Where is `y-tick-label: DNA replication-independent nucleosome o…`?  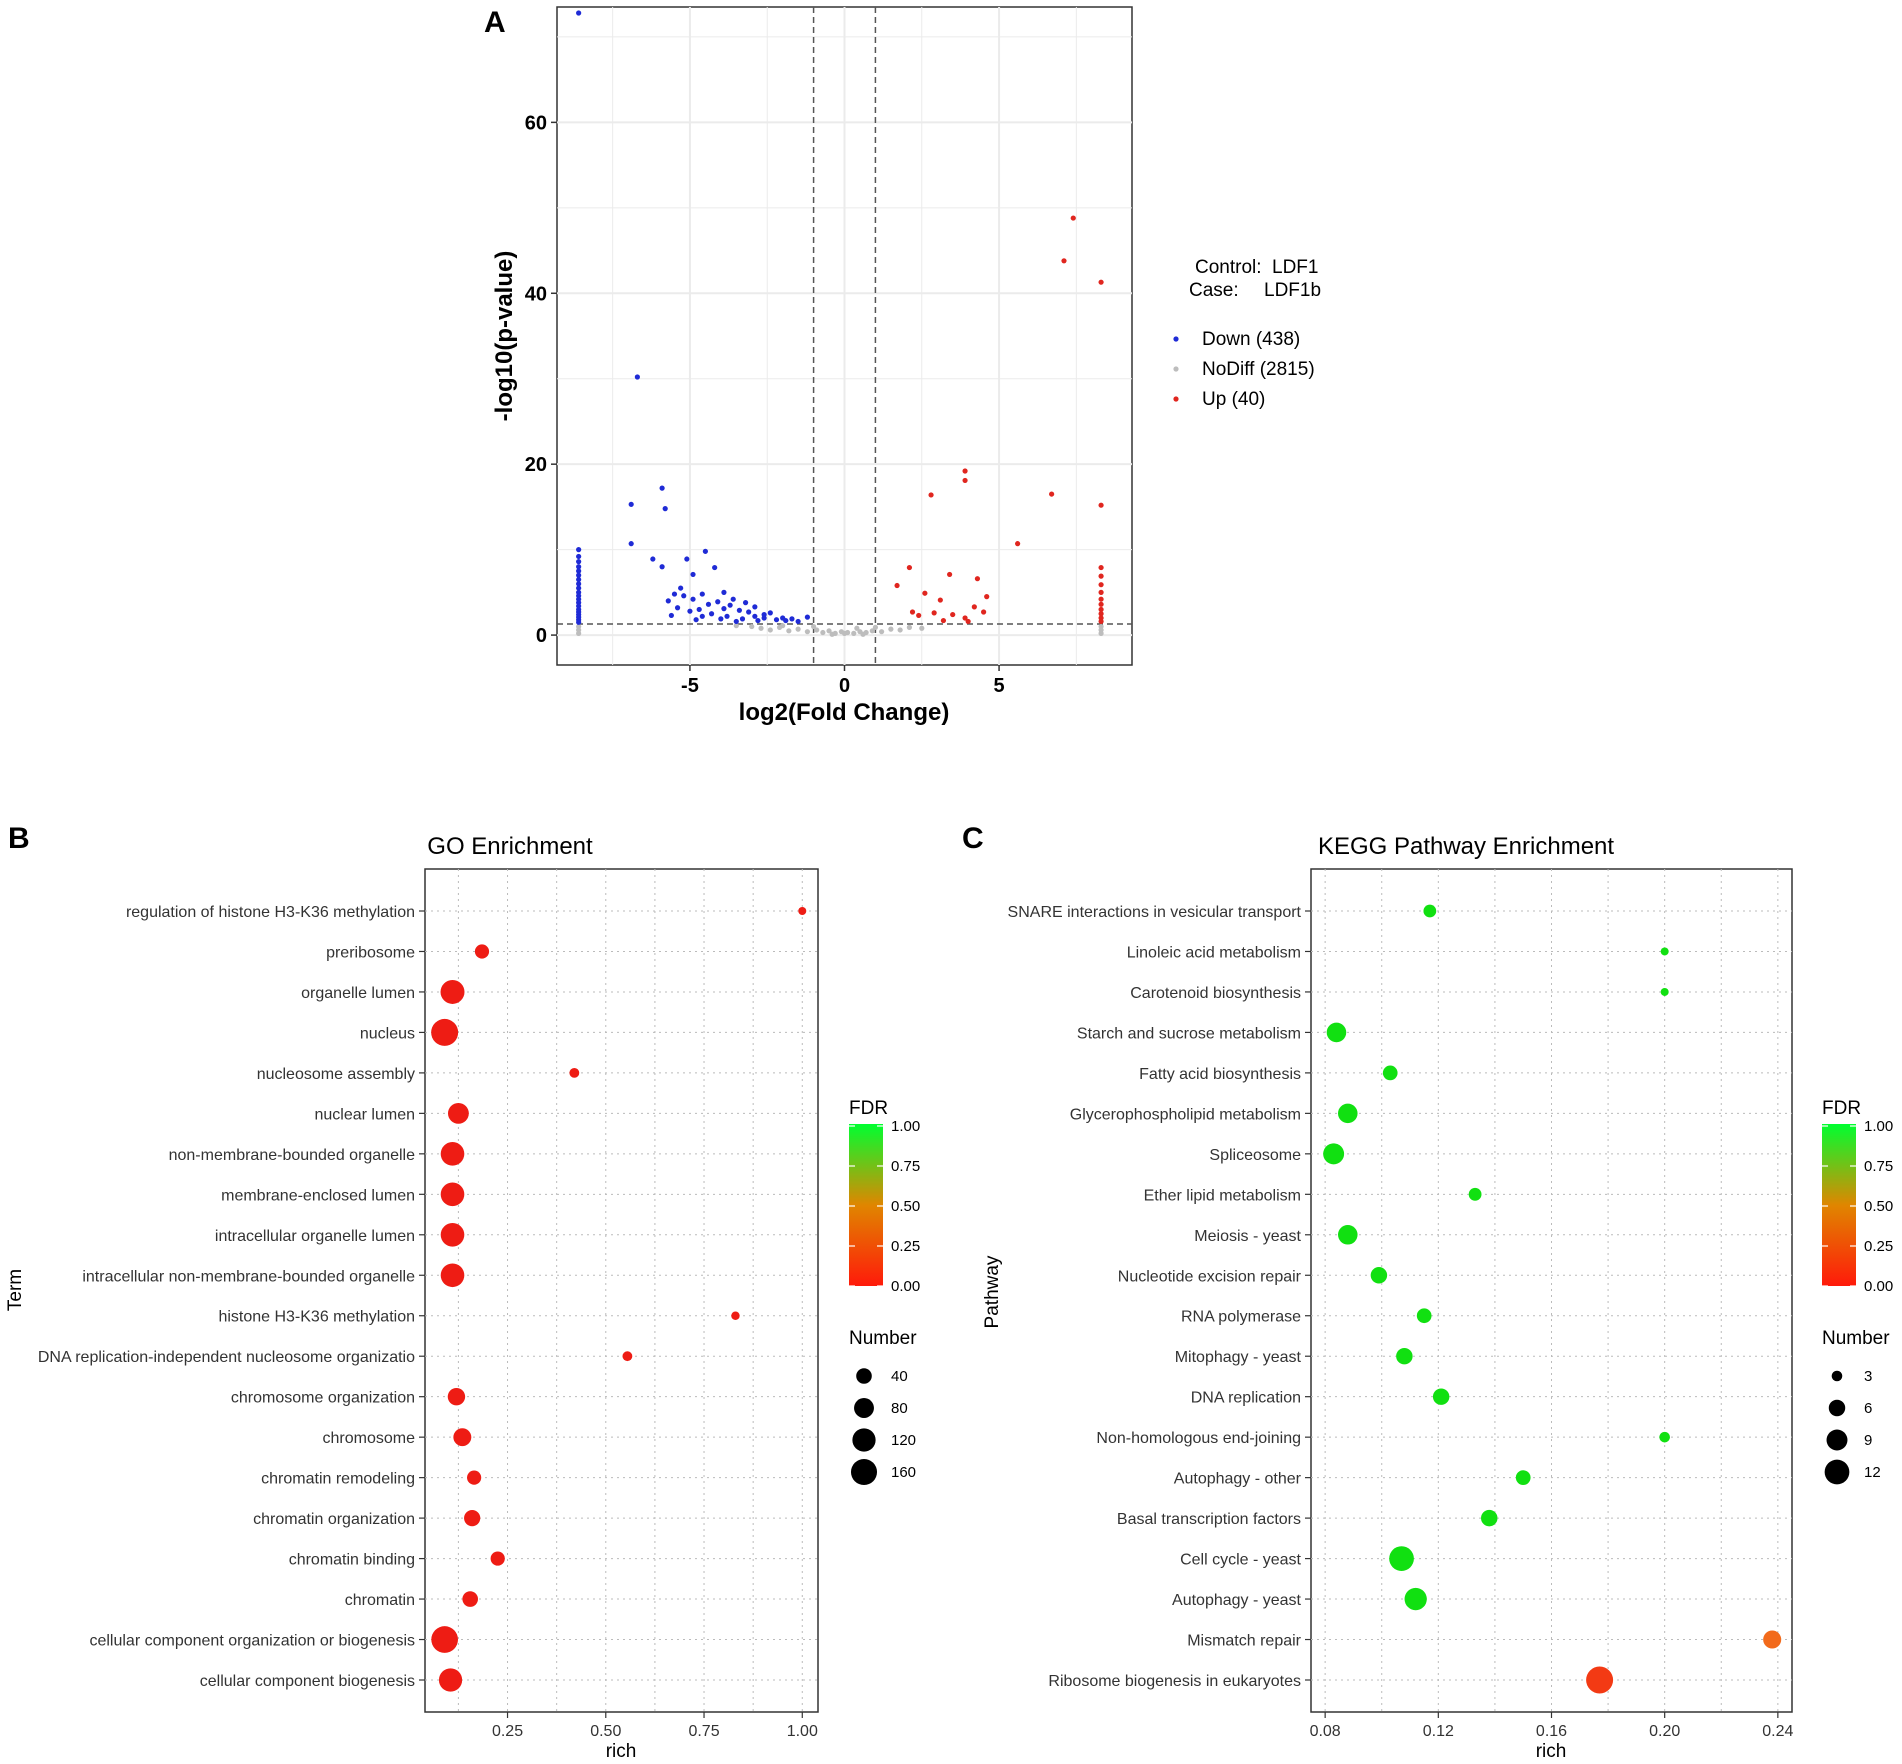 y-tick-label: DNA replication-independent nucleosome o… is located at coordinates (226, 1357).